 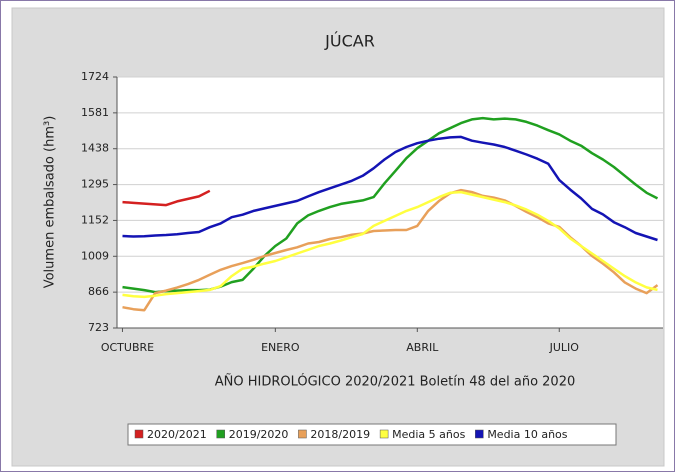 I want to click on legend-label: 2019/2020, so click(x=259, y=434).